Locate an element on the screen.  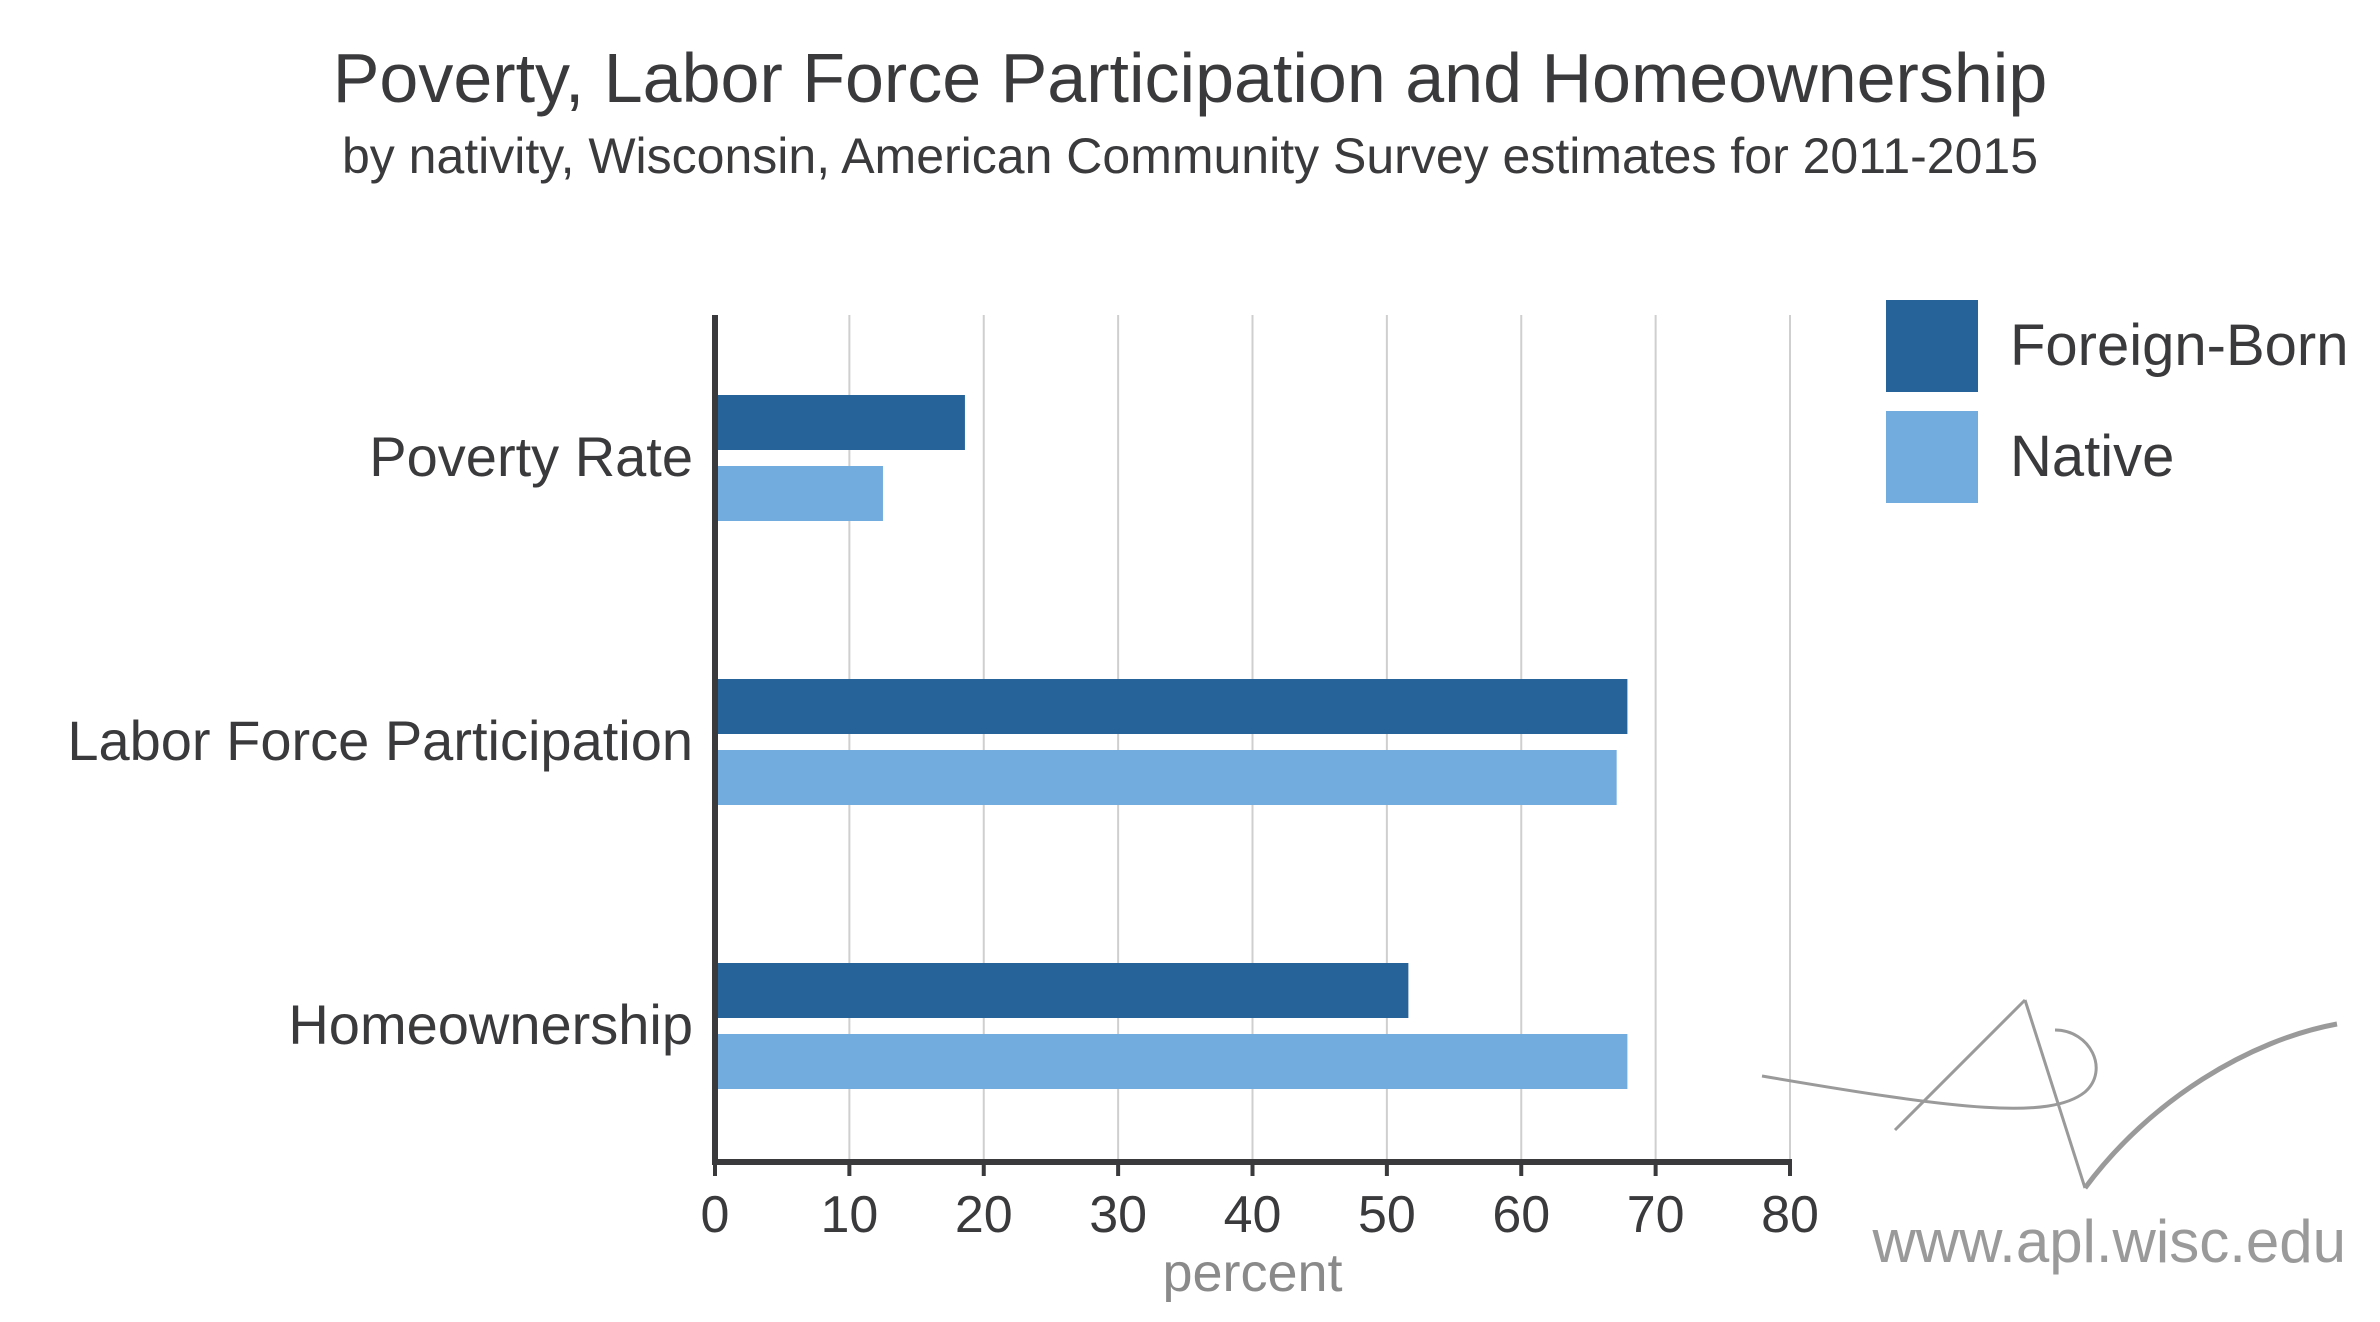
legend-swatch-foreign-born is located at coordinates (1932, 346).